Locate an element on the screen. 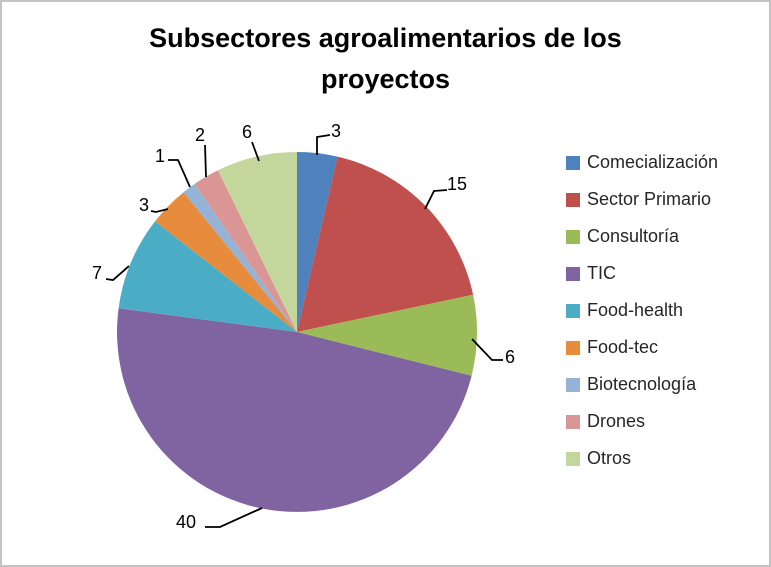 This screenshot has height=567, width=771. pie-slice-Biotecnología is located at coordinates (240, 258).